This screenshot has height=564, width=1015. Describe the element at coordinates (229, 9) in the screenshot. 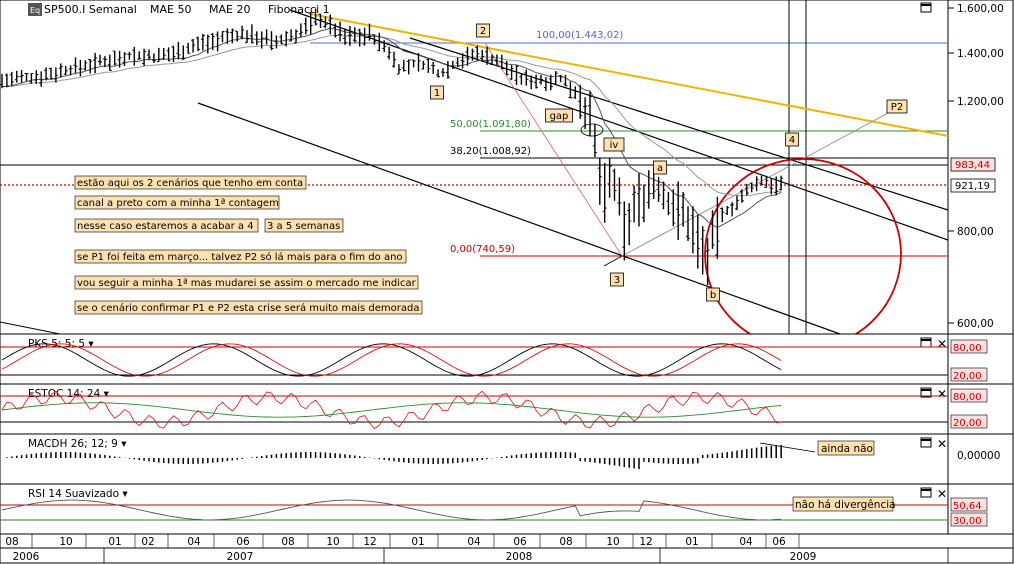

I see `ma20-label: MAE 20` at that location.